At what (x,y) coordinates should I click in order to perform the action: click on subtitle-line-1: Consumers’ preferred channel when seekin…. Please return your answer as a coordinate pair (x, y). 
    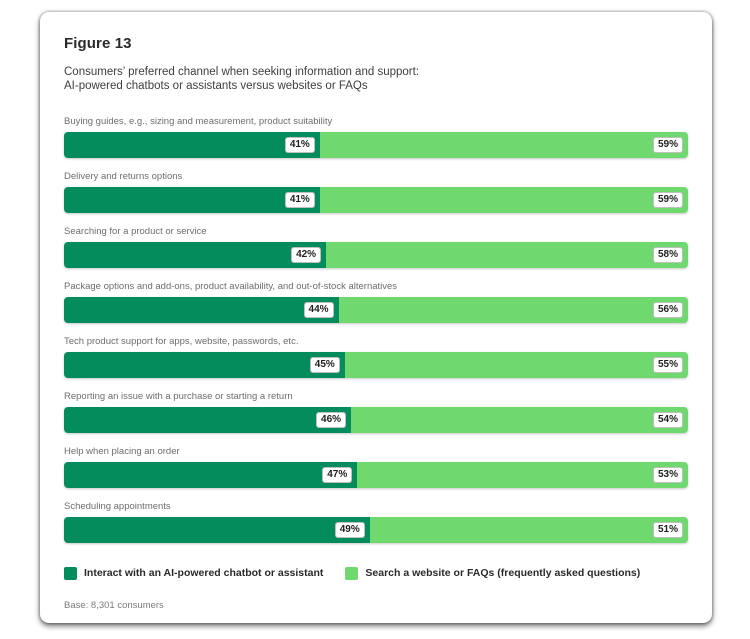
    Looking at the image, I should click on (241, 72).